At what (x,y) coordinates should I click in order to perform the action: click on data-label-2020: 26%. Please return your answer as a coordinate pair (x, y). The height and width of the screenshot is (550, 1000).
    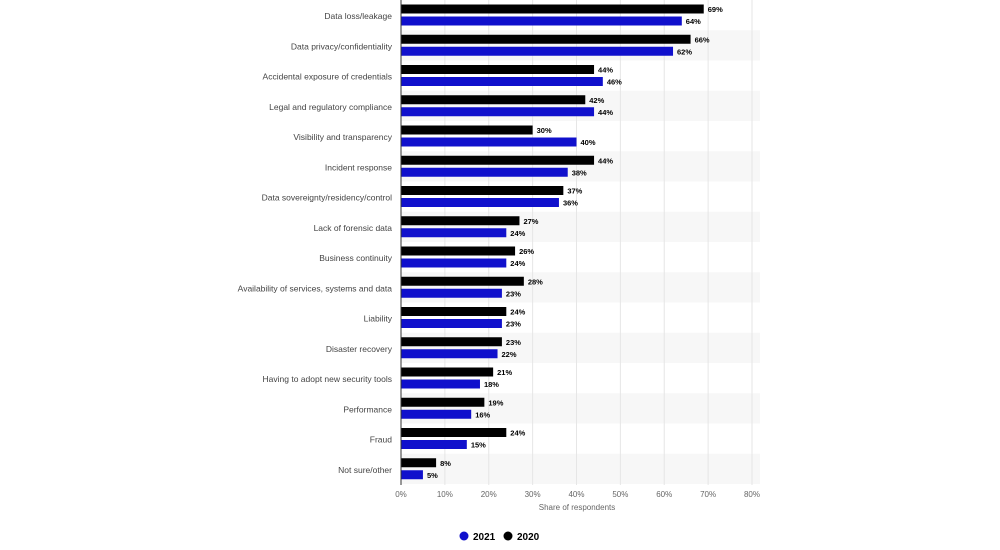
    Looking at the image, I should click on (526, 251).